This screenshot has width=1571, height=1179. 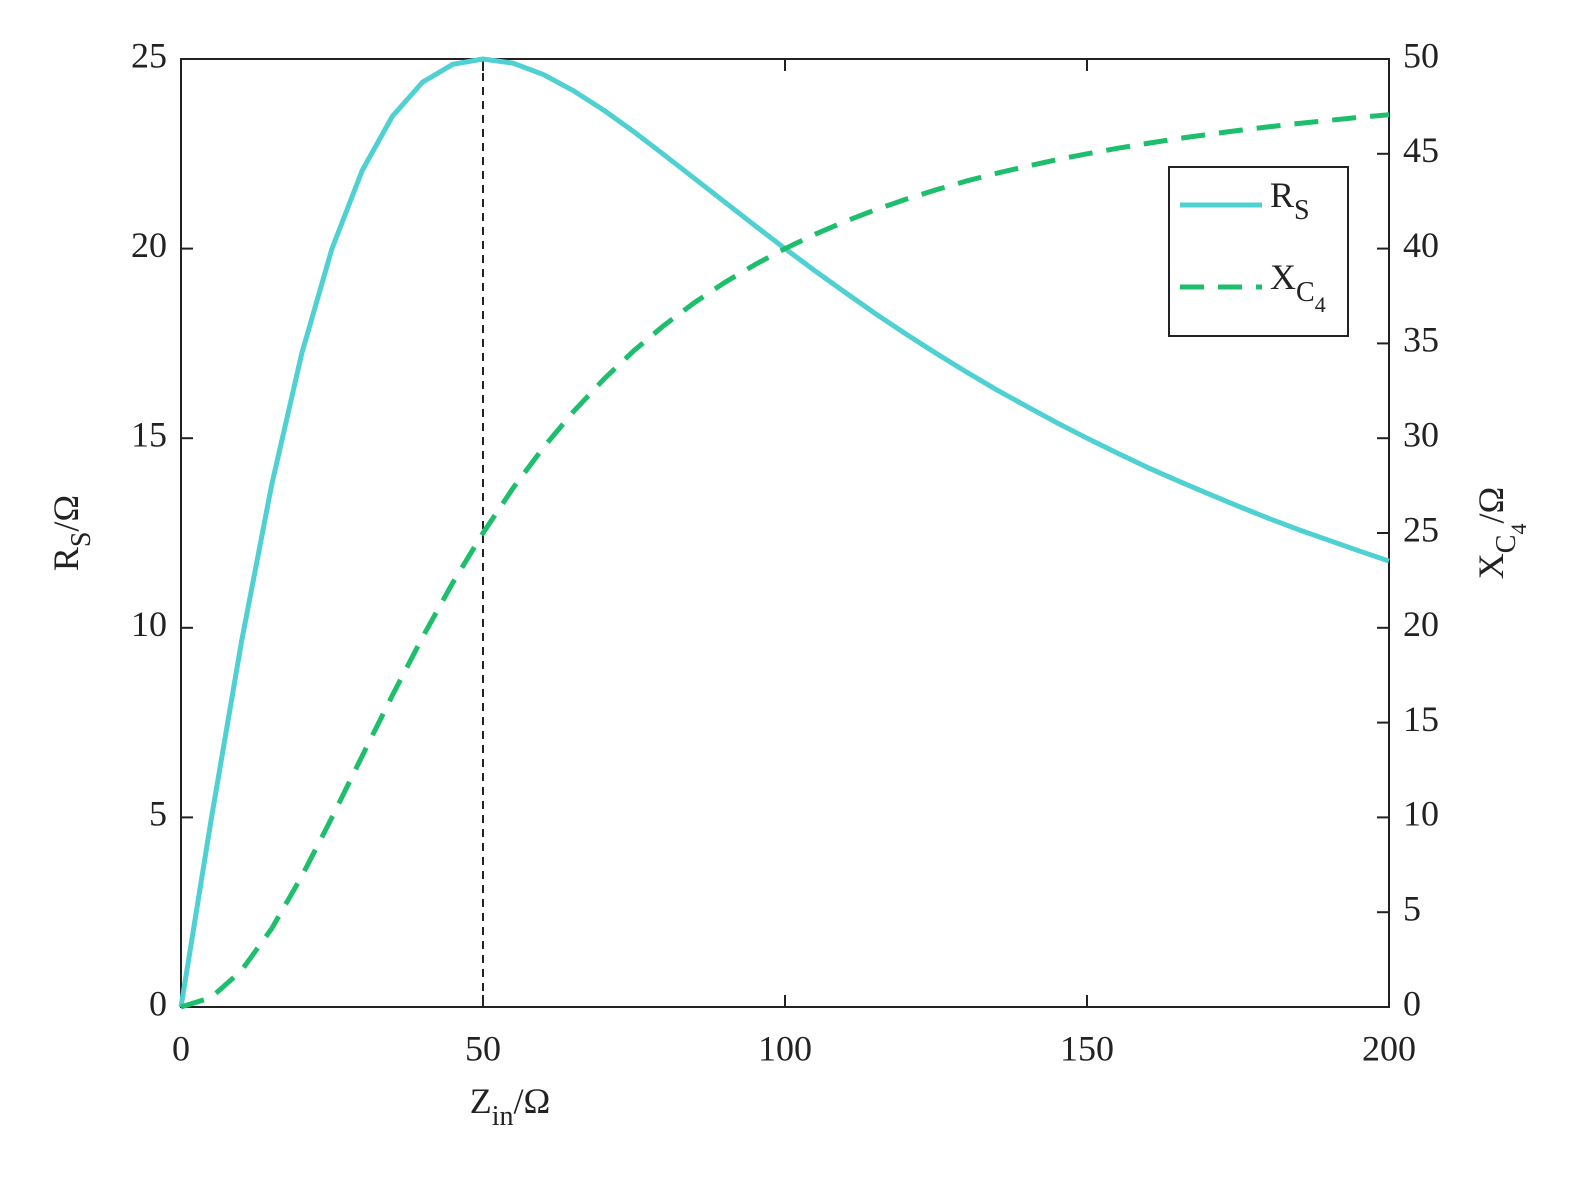 I want to click on y-tick-label: 5, so click(x=158, y=814).